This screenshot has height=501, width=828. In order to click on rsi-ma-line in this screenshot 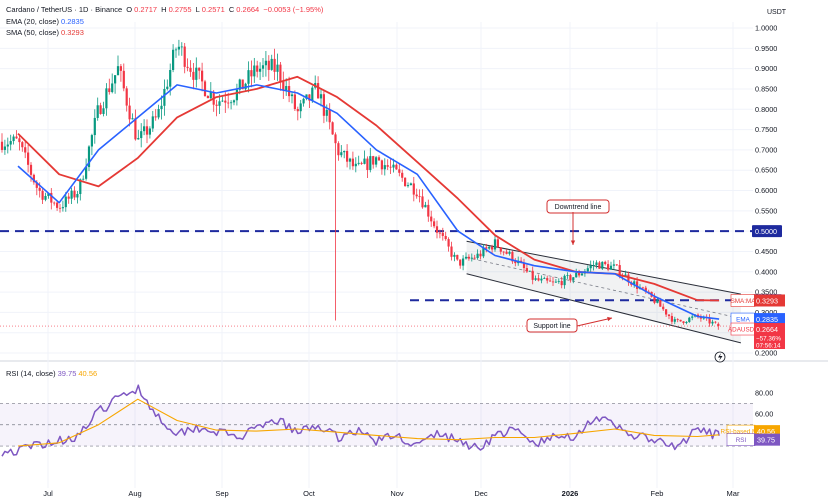, I will do `click(368, 422)`.